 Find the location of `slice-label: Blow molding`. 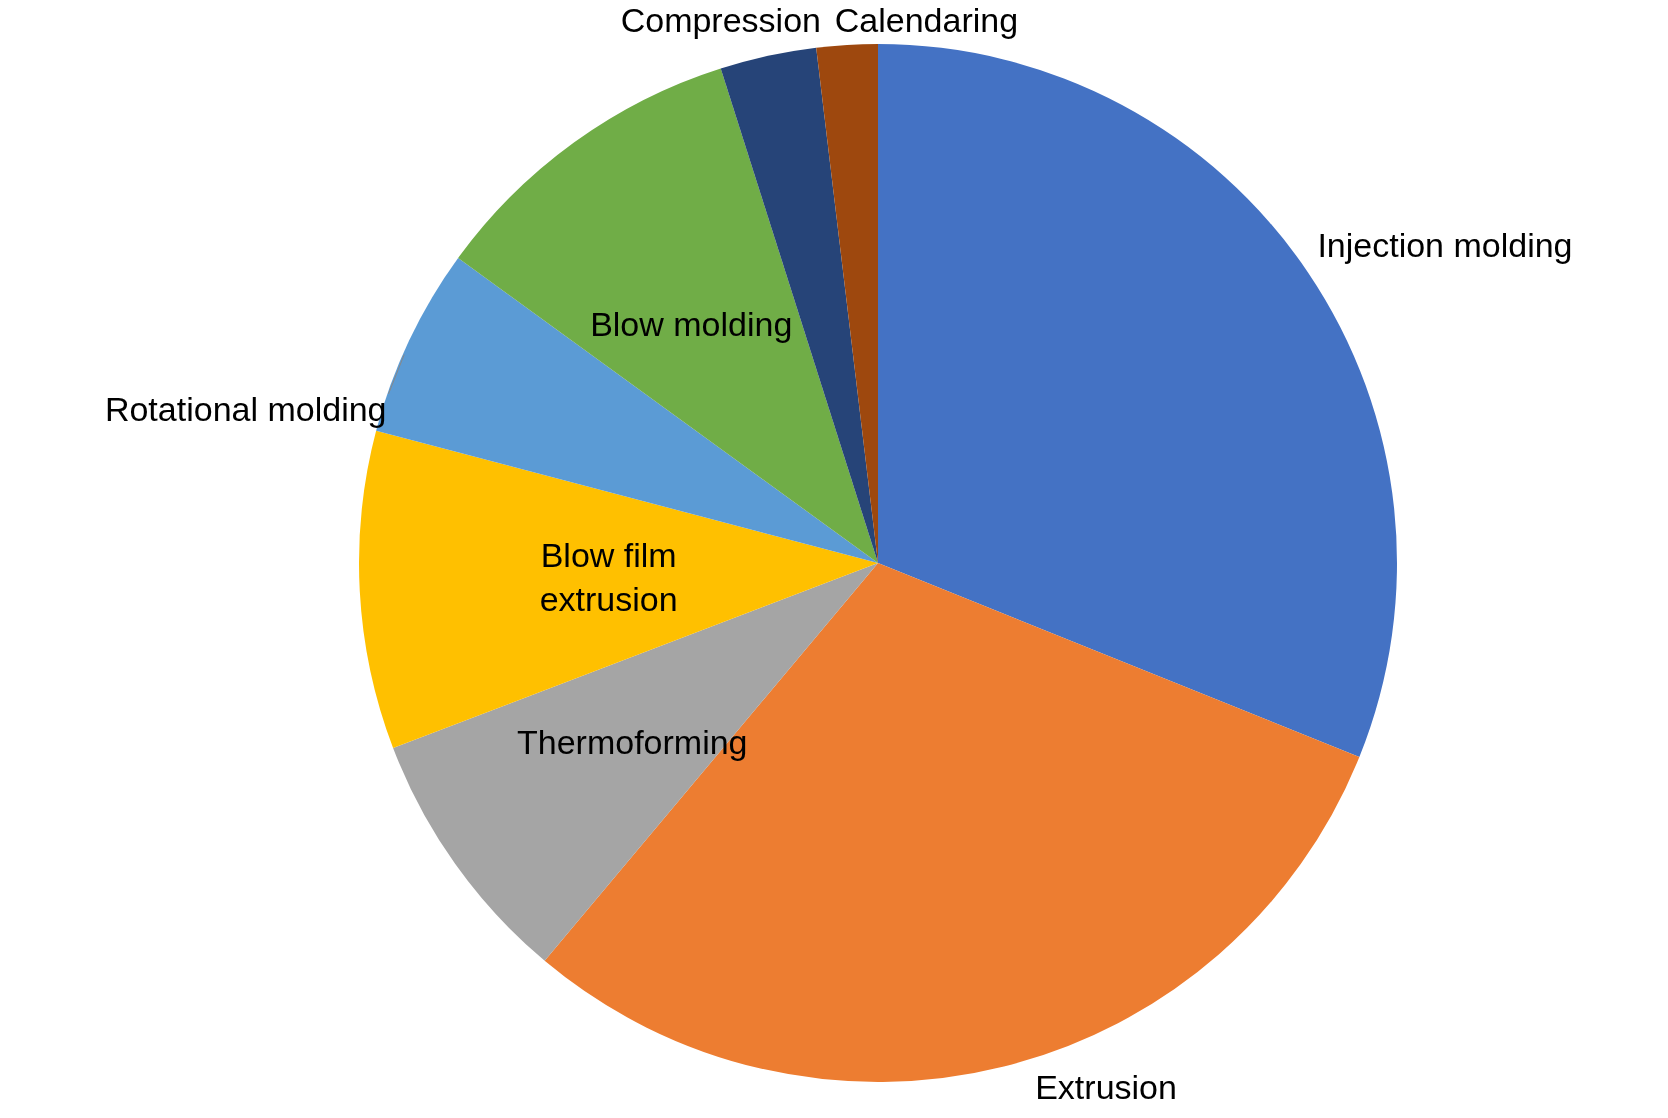

slice-label: Blow molding is located at coordinates (691, 324).